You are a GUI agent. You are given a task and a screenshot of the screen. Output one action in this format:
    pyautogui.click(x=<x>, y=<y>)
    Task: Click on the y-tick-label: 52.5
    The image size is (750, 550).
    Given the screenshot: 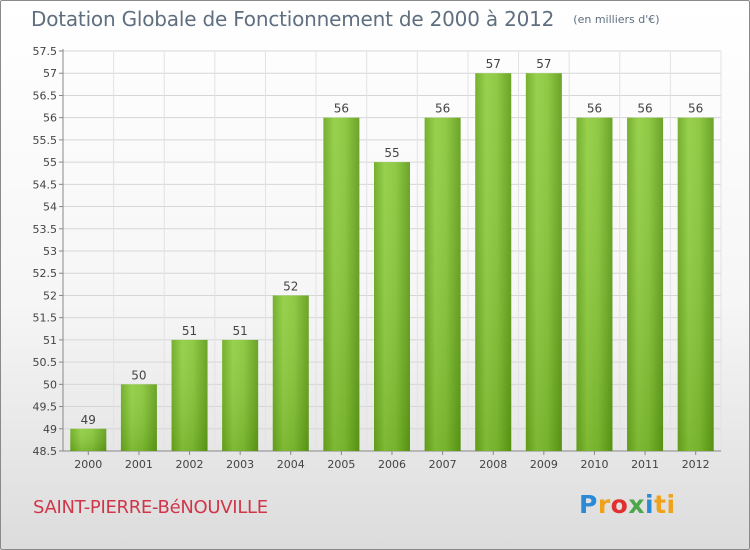 What is the action you would take?
    pyautogui.click(x=45, y=273)
    